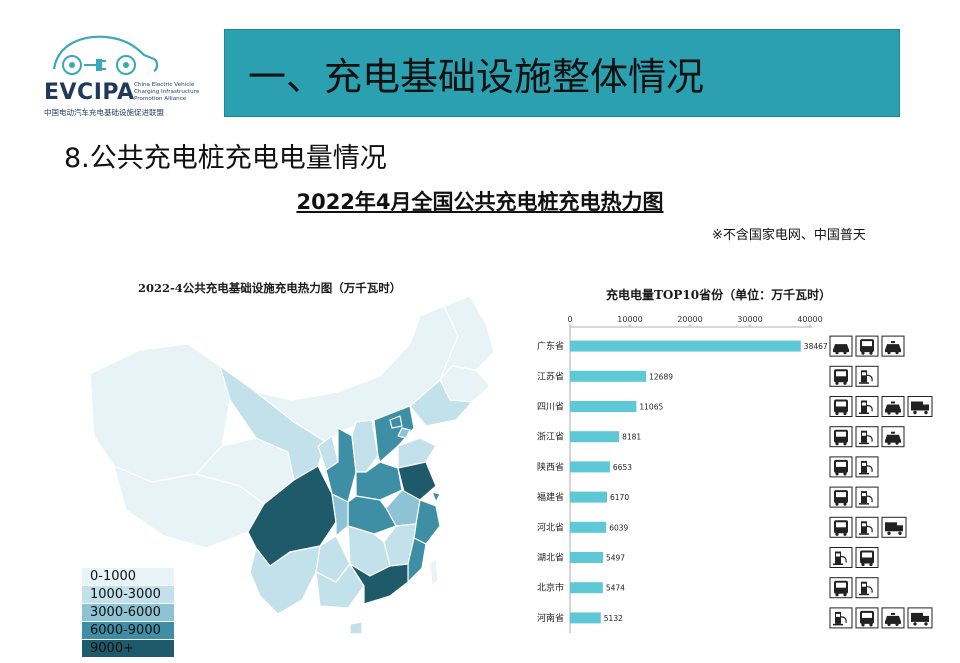 This screenshot has width=960, height=663. Describe the element at coordinates (619, 497) in the screenshot. I see `data-label: 6170` at that location.